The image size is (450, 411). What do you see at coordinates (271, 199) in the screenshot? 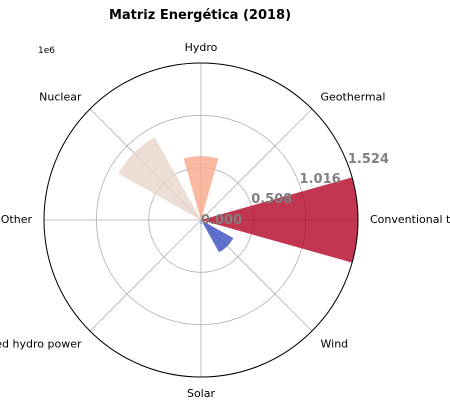
I see `radial-tick-label-1: 0.508` at bounding box center [271, 199].